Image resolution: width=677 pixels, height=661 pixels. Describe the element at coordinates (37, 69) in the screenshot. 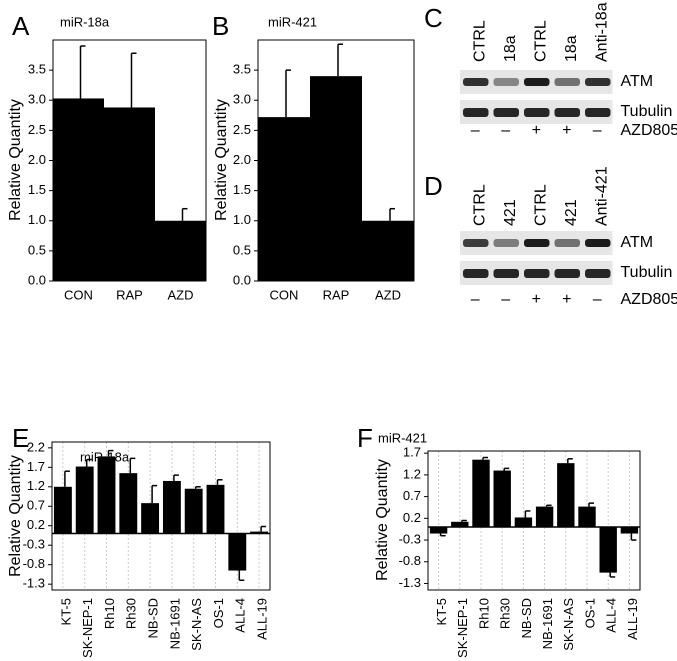

I see `y-tick-label: 3.5` at that location.